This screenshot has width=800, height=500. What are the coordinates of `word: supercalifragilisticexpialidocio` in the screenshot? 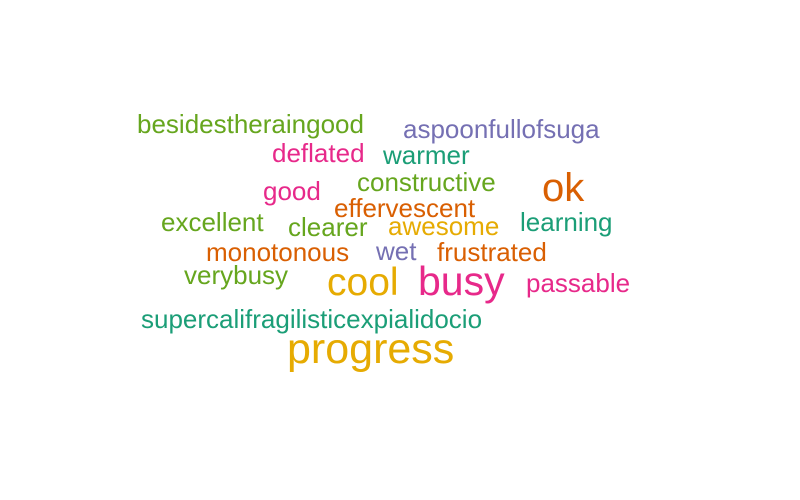 It's located at (312, 319).